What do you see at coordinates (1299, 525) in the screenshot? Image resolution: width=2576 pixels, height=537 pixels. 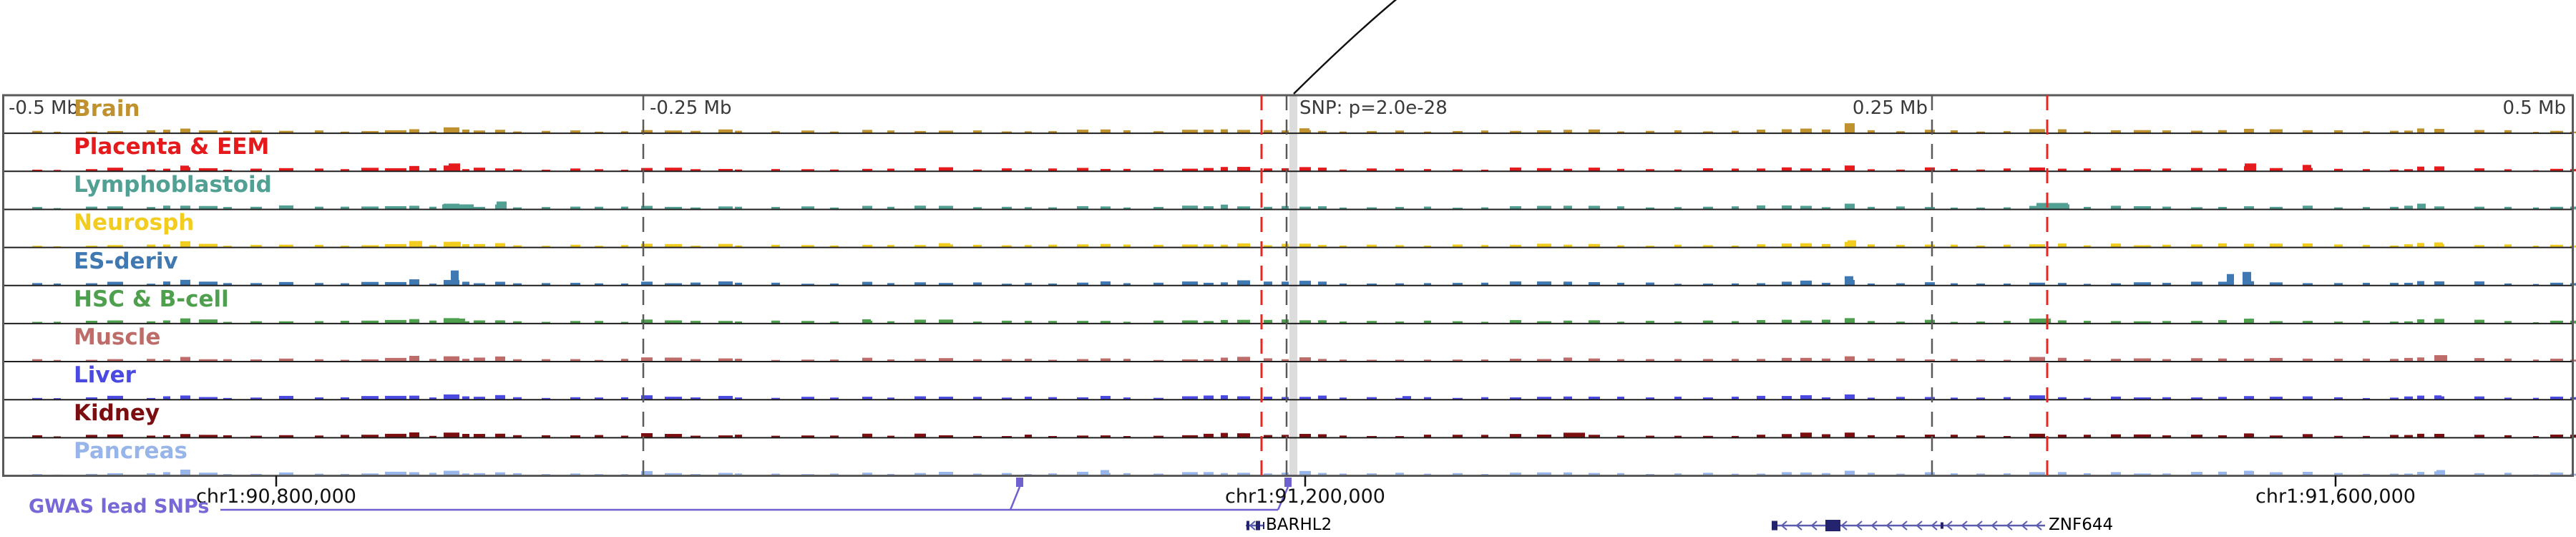 I see `gene-label-barhl2: BARHL2` at bounding box center [1299, 525].